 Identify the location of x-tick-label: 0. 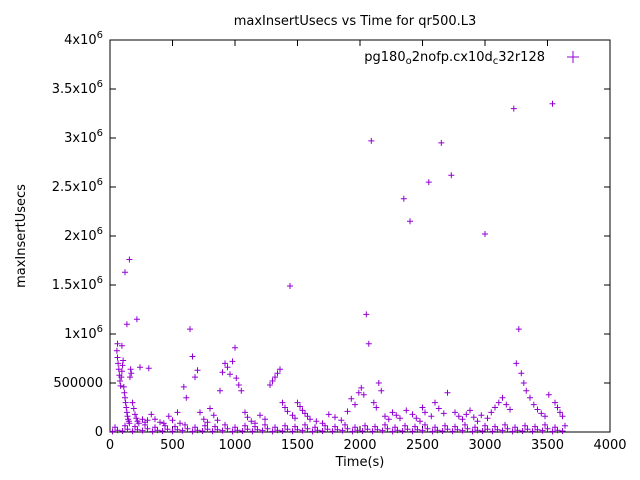
(110, 445).